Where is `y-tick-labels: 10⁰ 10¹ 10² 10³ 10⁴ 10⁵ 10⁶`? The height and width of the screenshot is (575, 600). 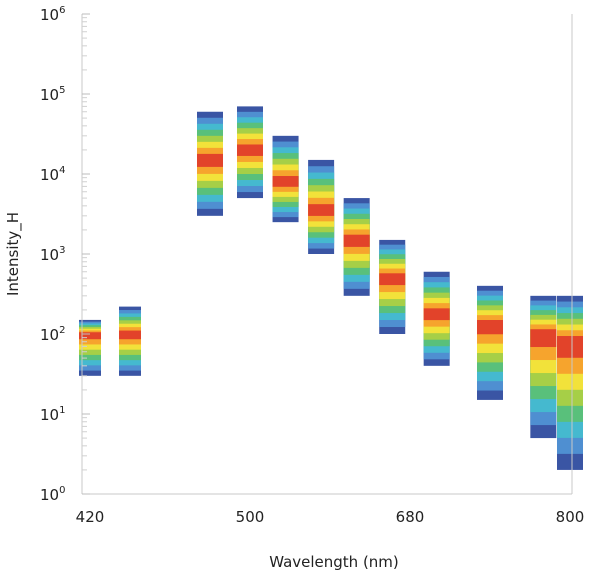
y-tick-labels: 10⁰ 10¹ 10² 10³ 10⁴ 10⁵ 10⁶ is located at coordinates (65, 254).